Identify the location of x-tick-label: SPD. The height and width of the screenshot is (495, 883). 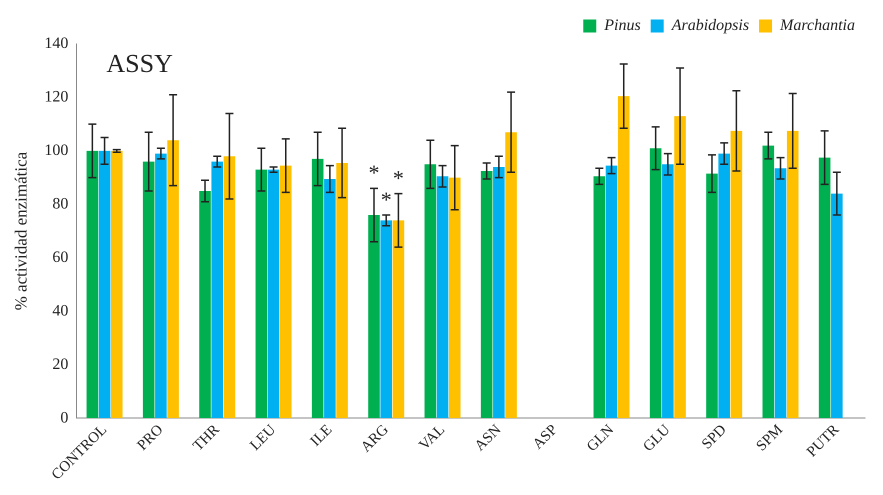
(714, 437).